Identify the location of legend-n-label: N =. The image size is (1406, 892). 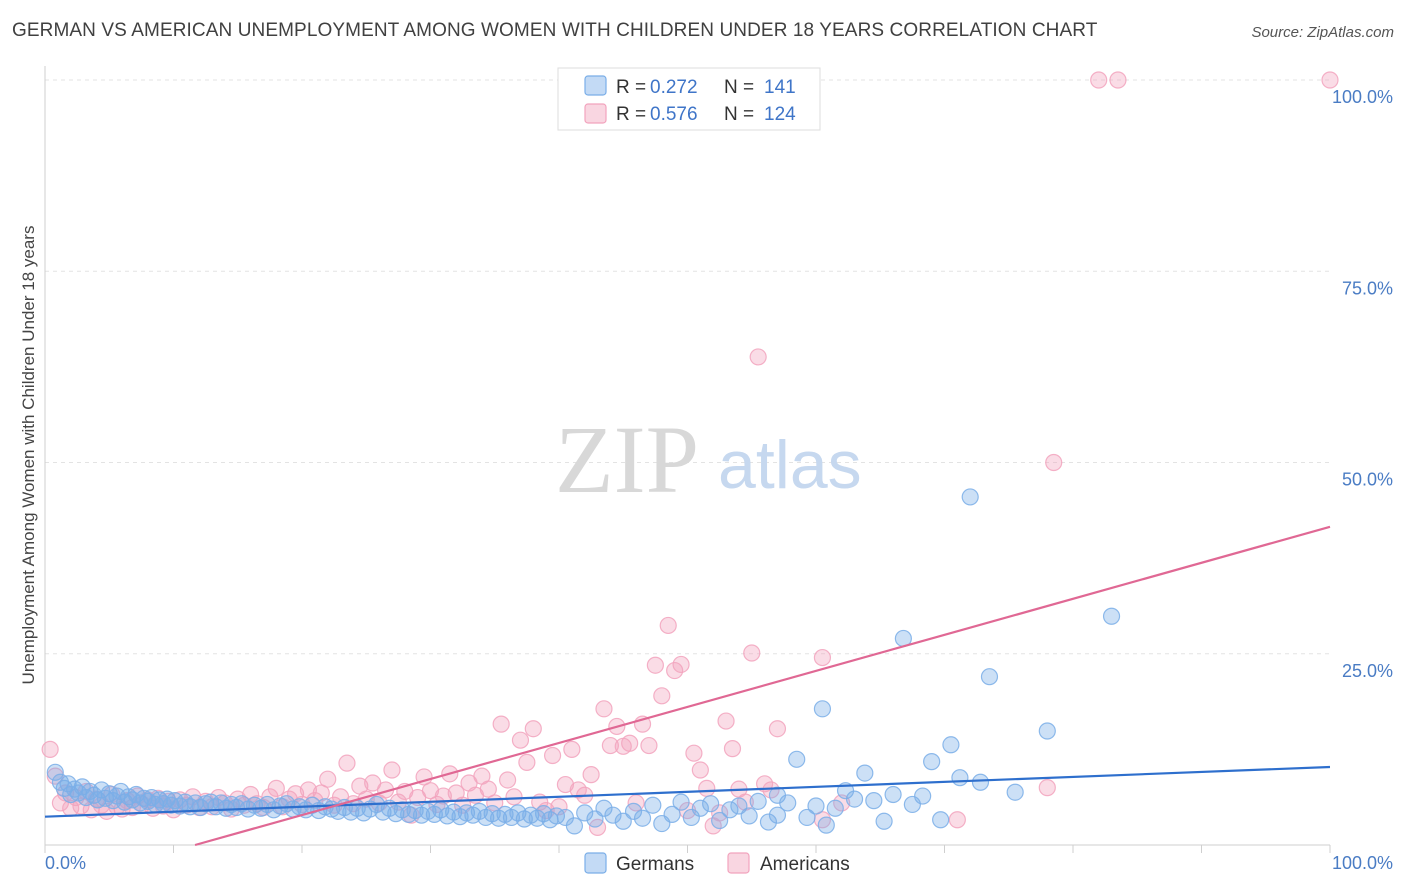
(739, 87).